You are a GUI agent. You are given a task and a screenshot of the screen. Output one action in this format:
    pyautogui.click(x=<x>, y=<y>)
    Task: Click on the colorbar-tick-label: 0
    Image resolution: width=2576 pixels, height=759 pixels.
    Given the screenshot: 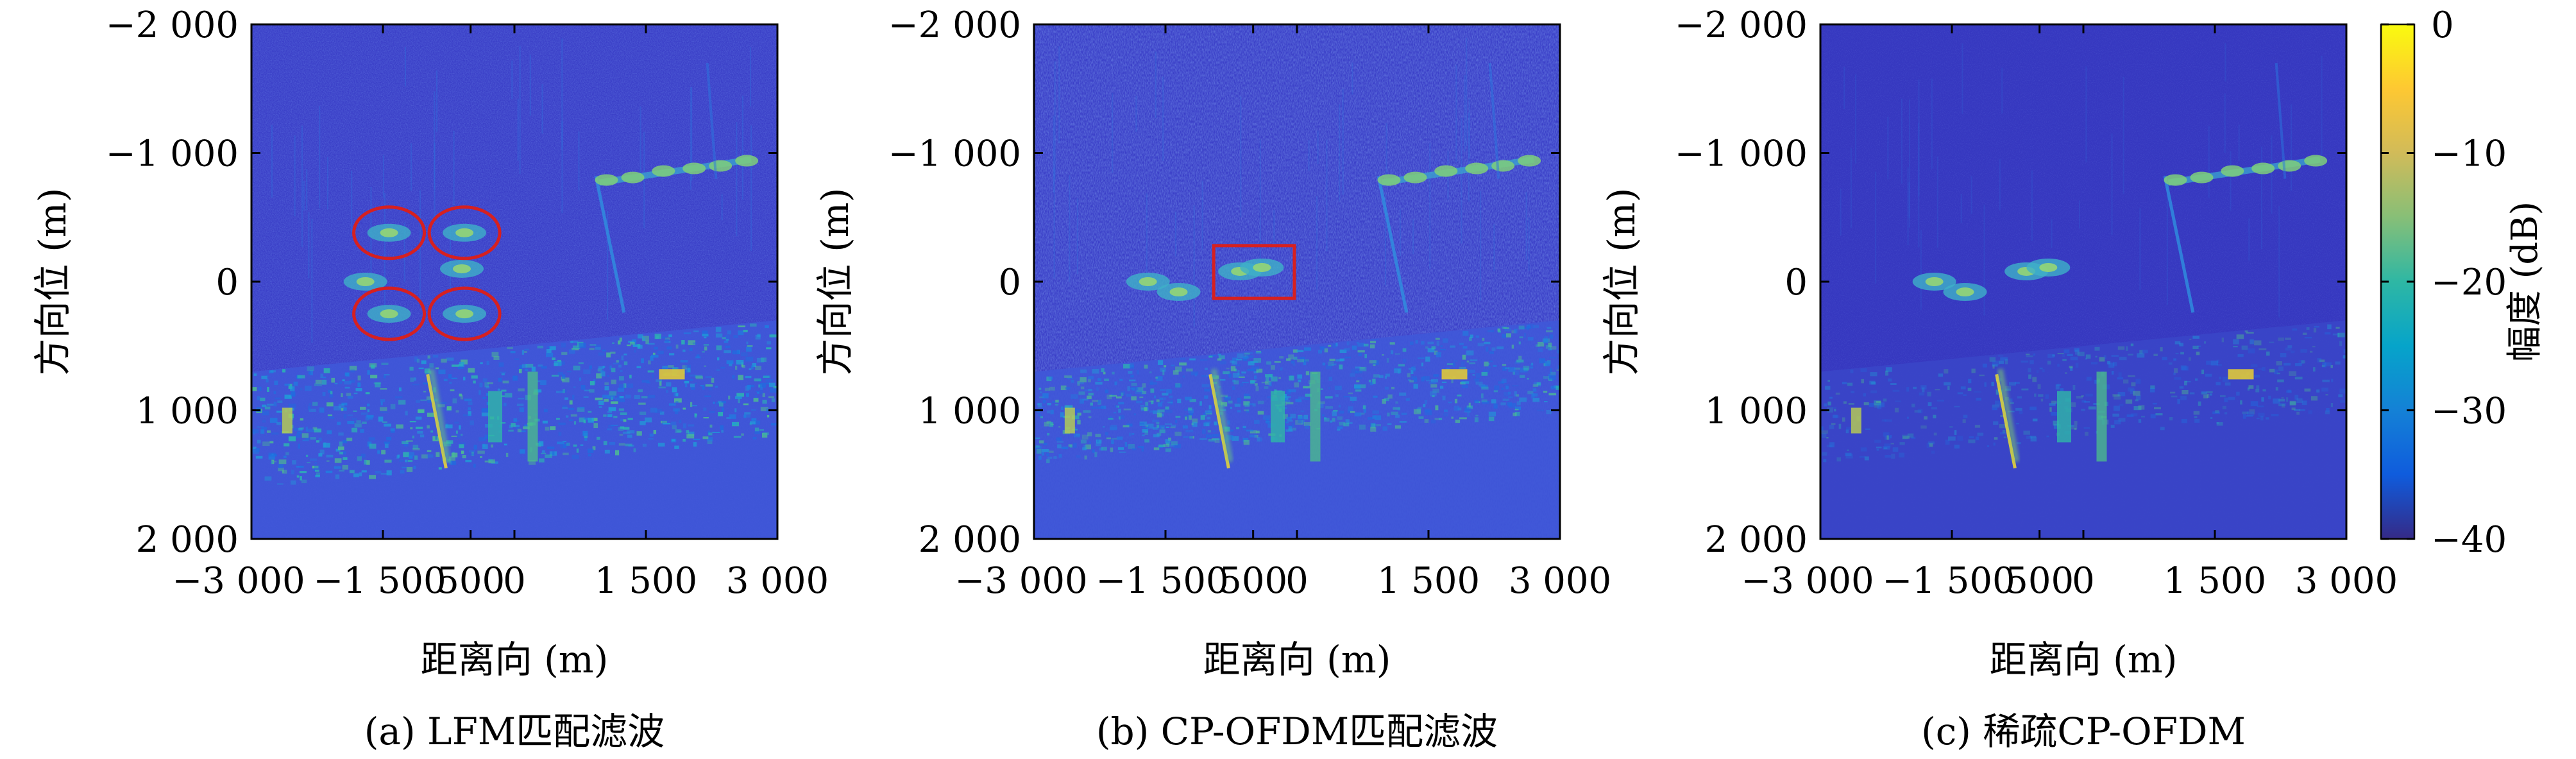 What is the action you would take?
    pyautogui.click(x=2442, y=25)
    